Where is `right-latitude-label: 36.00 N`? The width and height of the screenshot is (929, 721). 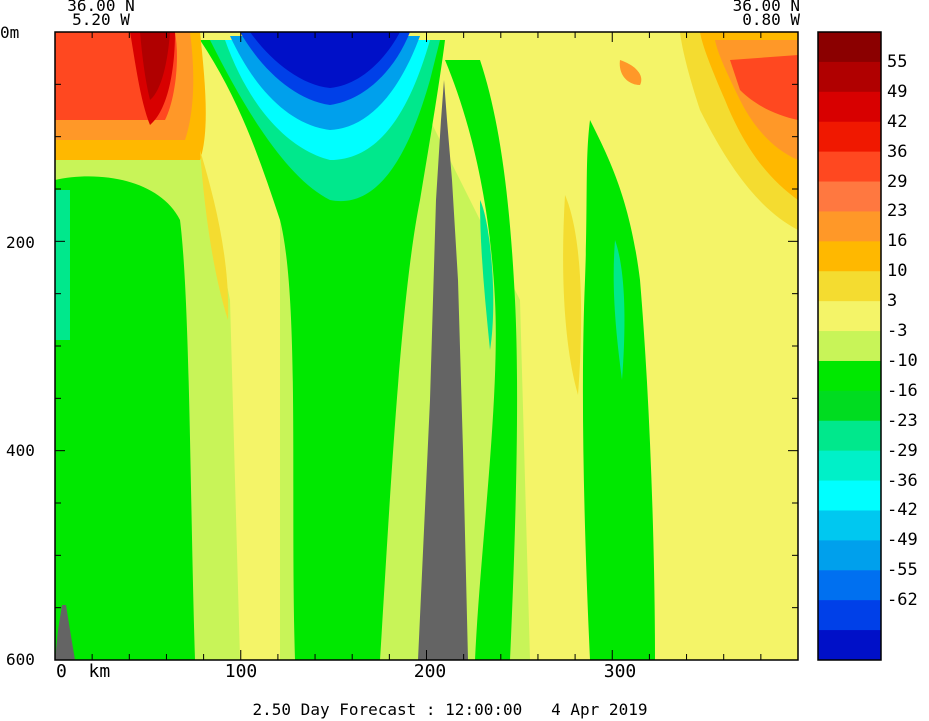 right-latitude-label: 36.00 N is located at coordinates (766, 7).